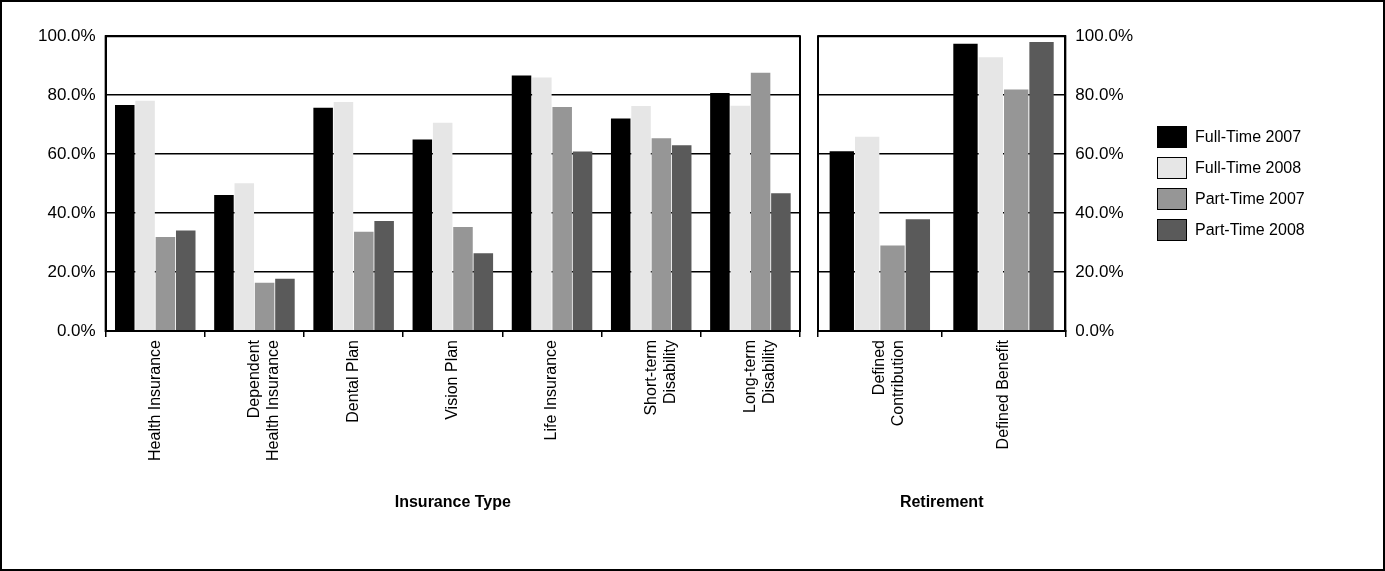 Image resolution: width=1385 pixels, height=571 pixels. I want to click on y2-tick-label: 60.0%, so click(1099, 153).